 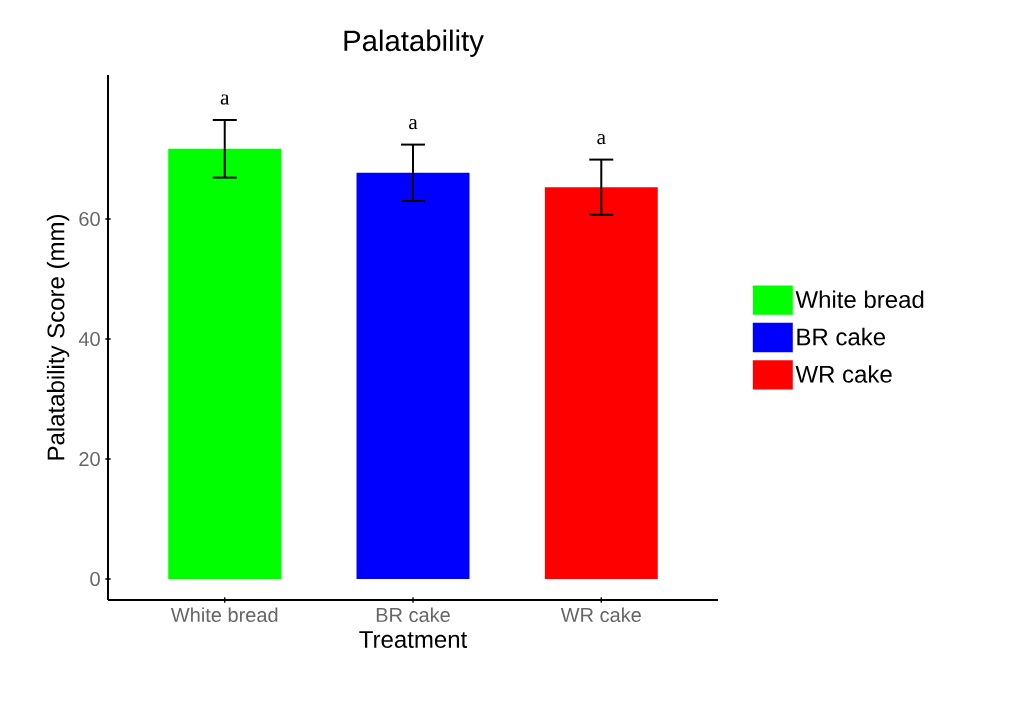 I want to click on chart-title: Palatability, so click(x=414, y=43).